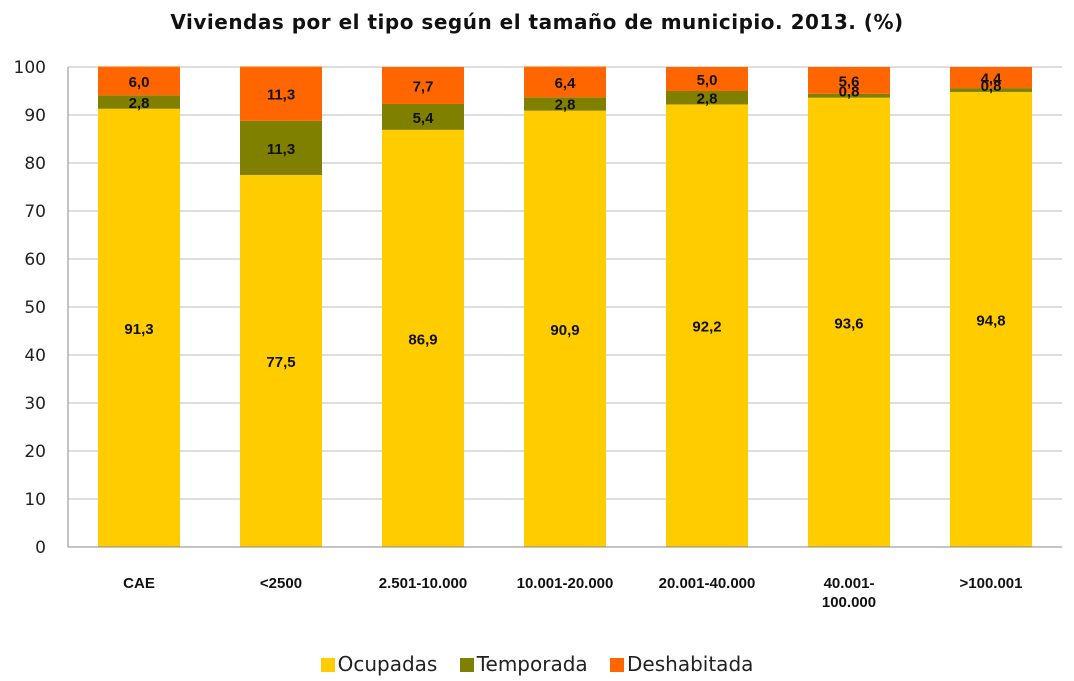 The image size is (1074, 681). I want to click on data-label-temporada-4: 2,8, so click(707, 98).